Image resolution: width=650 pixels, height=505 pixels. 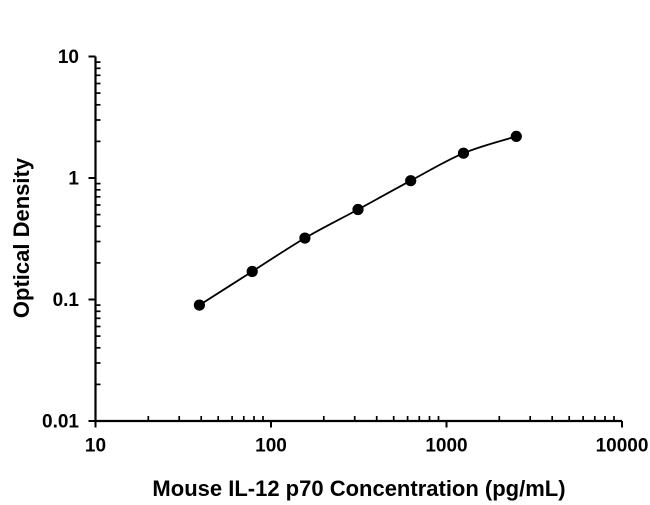 I want to click on y-tick-label: 10, so click(x=68, y=57).